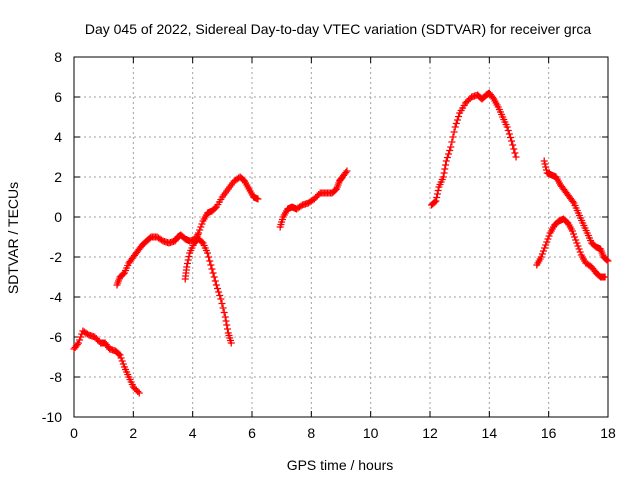 This screenshot has height=480, width=640. What do you see at coordinates (74, 433) in the screenshot?
I see `x-tick-label: 0` at bounding box center [74, 433].